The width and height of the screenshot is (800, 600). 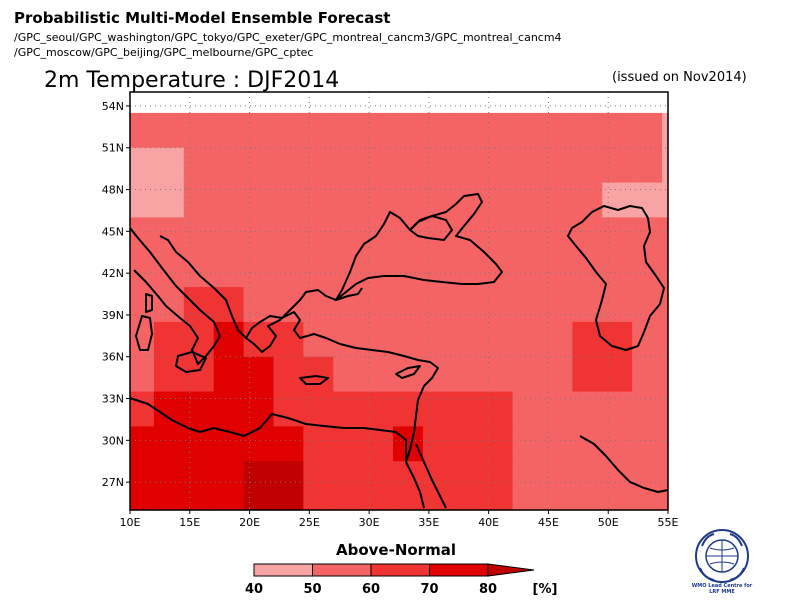 What do you see at coordinates (431, 228) in the screenshot?
I see `coastline-crimea` at bounding box center [431, 228].